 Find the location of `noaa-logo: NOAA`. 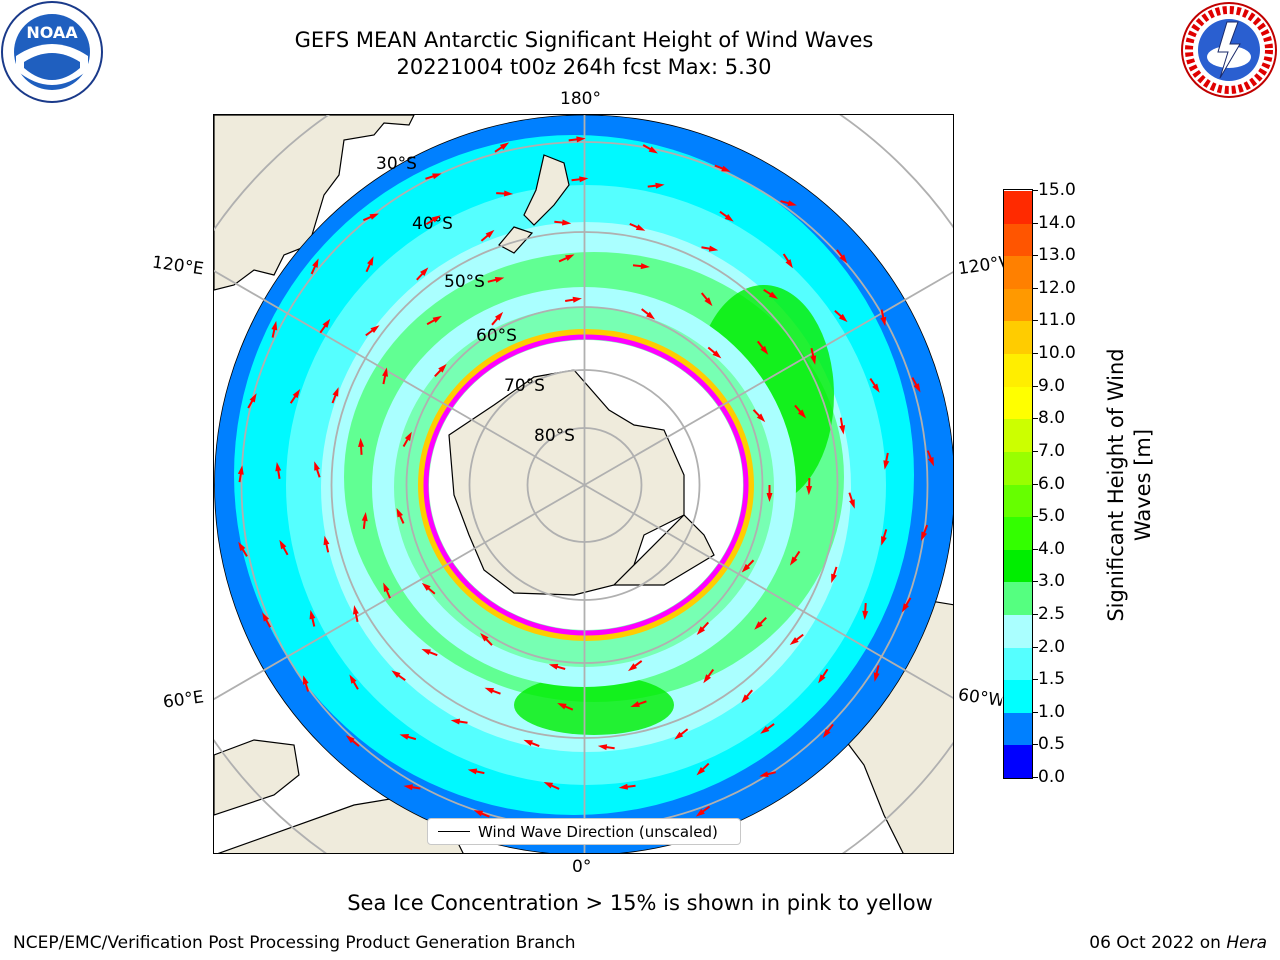

noaa-logo: NOAA is located at coordinates (52, 52).